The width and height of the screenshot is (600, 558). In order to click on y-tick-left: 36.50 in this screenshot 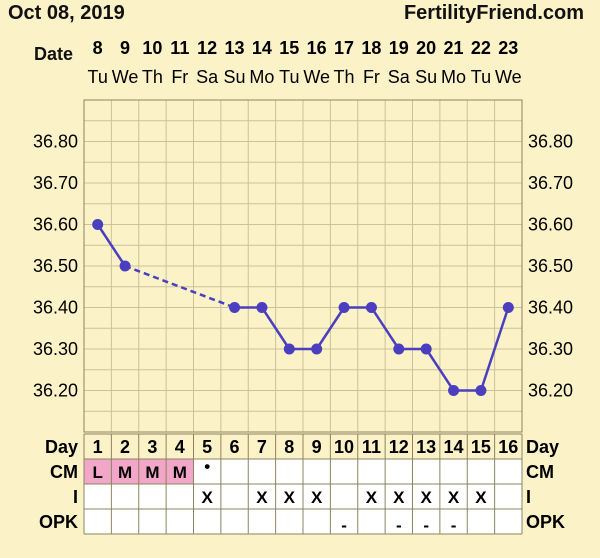, I will do `click(55, 266)`.